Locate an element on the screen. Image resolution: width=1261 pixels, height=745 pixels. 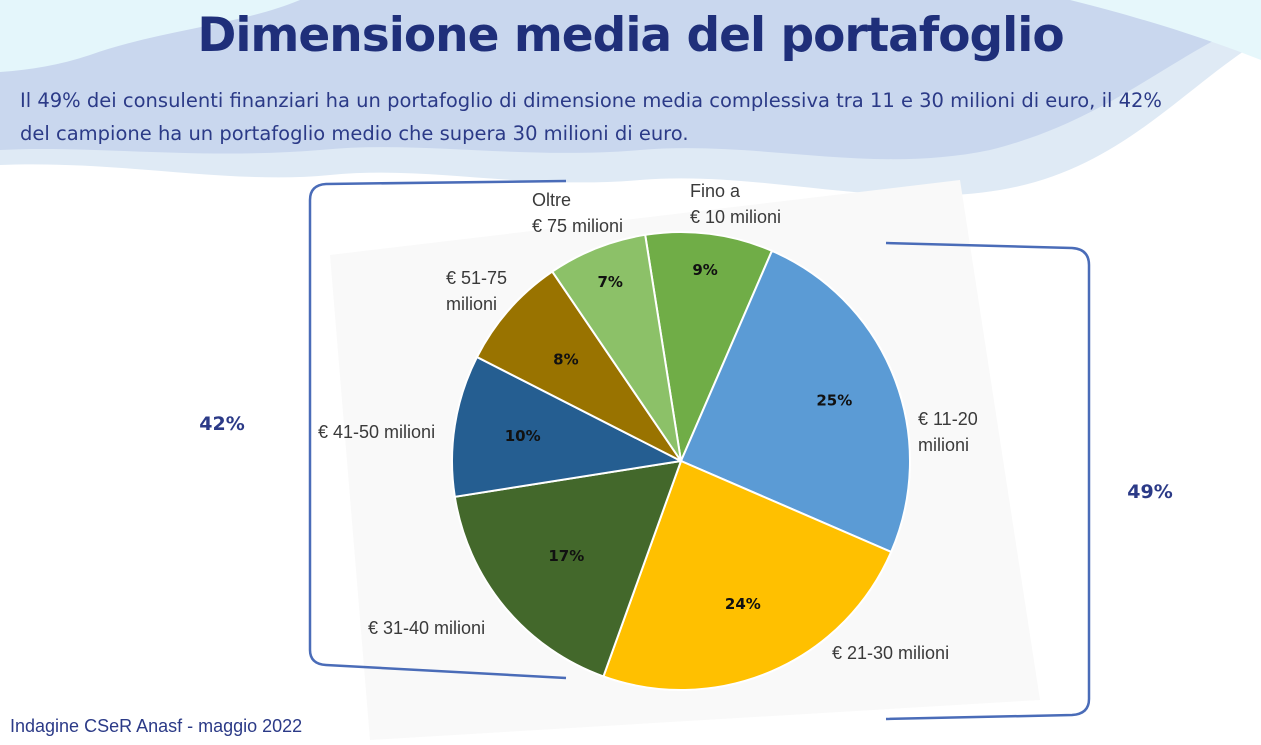
slice-value-label-11-20-milioni: 25% is located at coordinates (834, 400).